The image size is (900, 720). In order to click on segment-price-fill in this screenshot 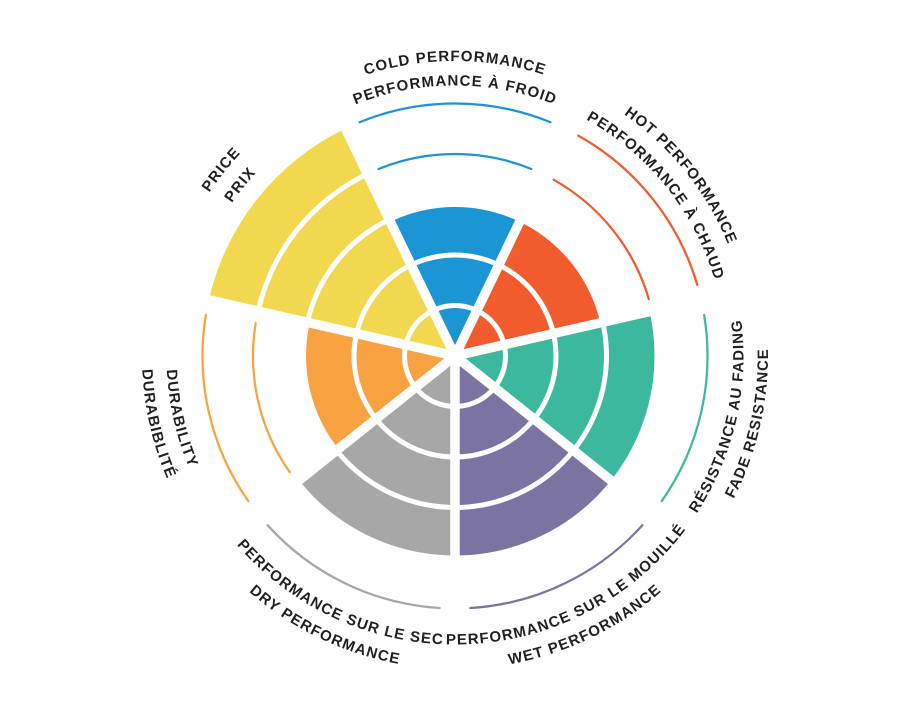, I will do `click(331, 242)`.